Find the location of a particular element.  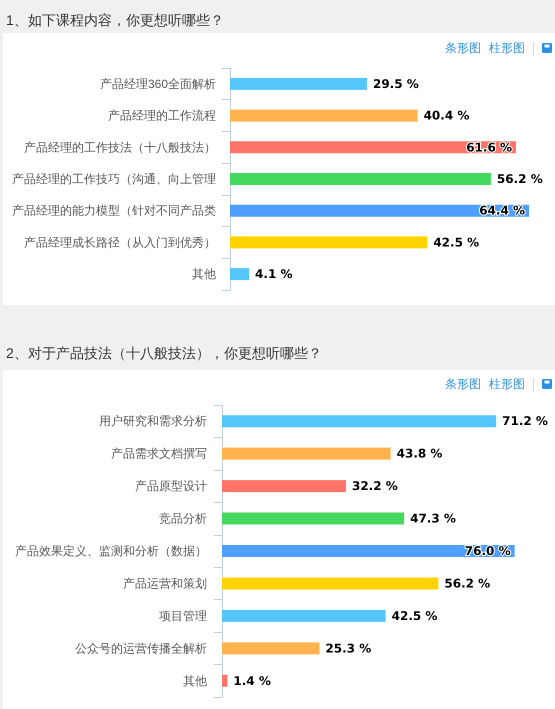

y-tick-label: 竞品分析 is located at coordinates (183, 519).